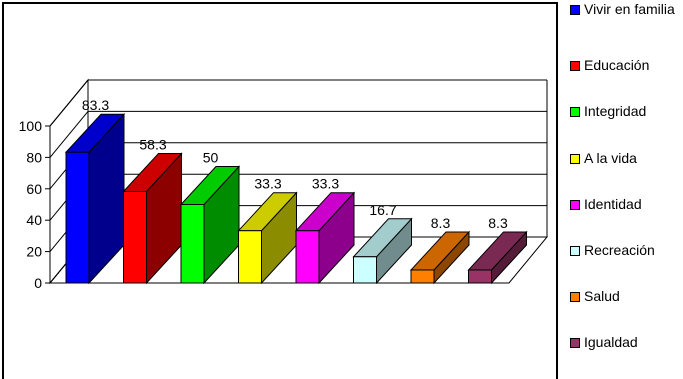 The height and width of the screenshot is (379, 683). What do you see at coordinates (575, 10) in the screenshot?
I see `legend-swatch-vivir-en-familia` at bounding box center [575, 10].